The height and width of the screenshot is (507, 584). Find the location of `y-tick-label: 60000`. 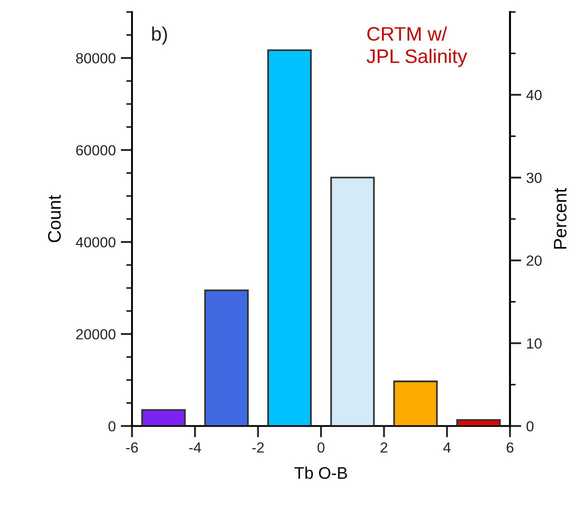

y-tick-label: 60000 is located at coordinates (96, 150).